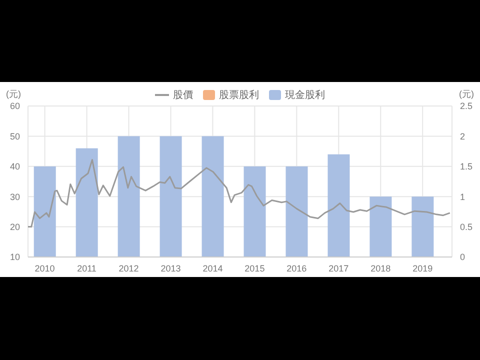 This screenshot has height=360, width=480. I want to click on y2-tick-label: 0, so click(463, 257).